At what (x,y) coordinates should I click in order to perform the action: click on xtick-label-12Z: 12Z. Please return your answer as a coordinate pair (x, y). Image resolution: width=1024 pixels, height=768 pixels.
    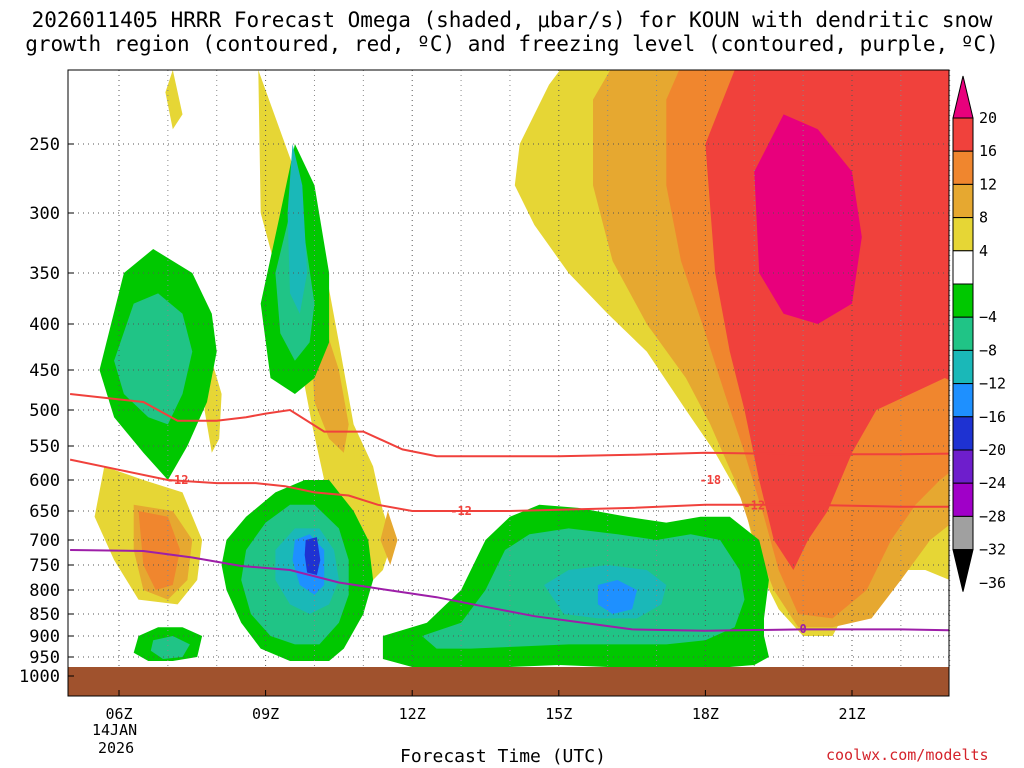
    Looking at the image, I should click on (412, 714).